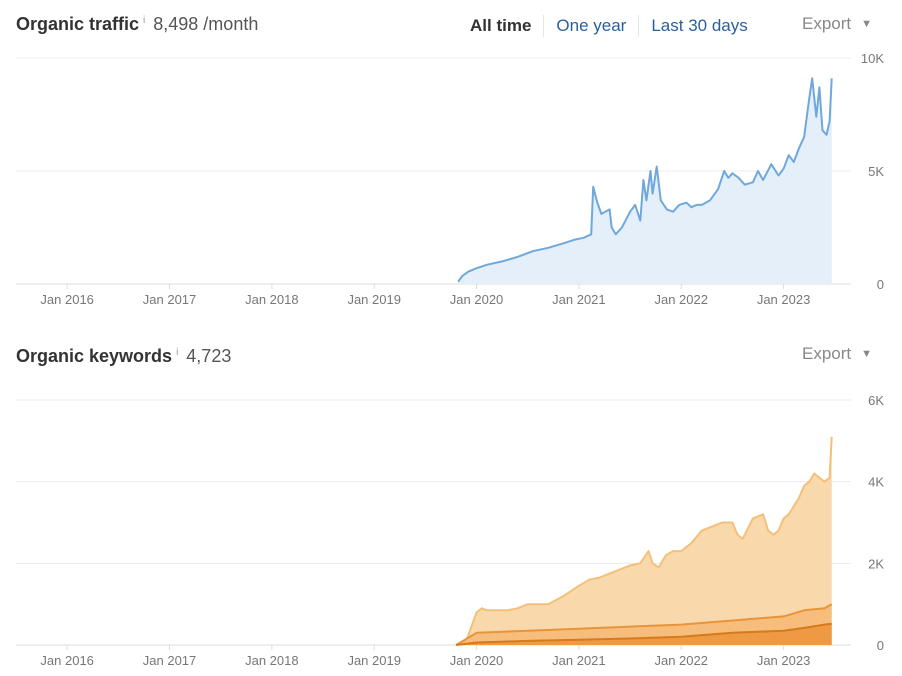 Image resolution: width=902 pixels, height=676 pixels. I want to click on keywords-y-tick: 2K, so click(876, 563).